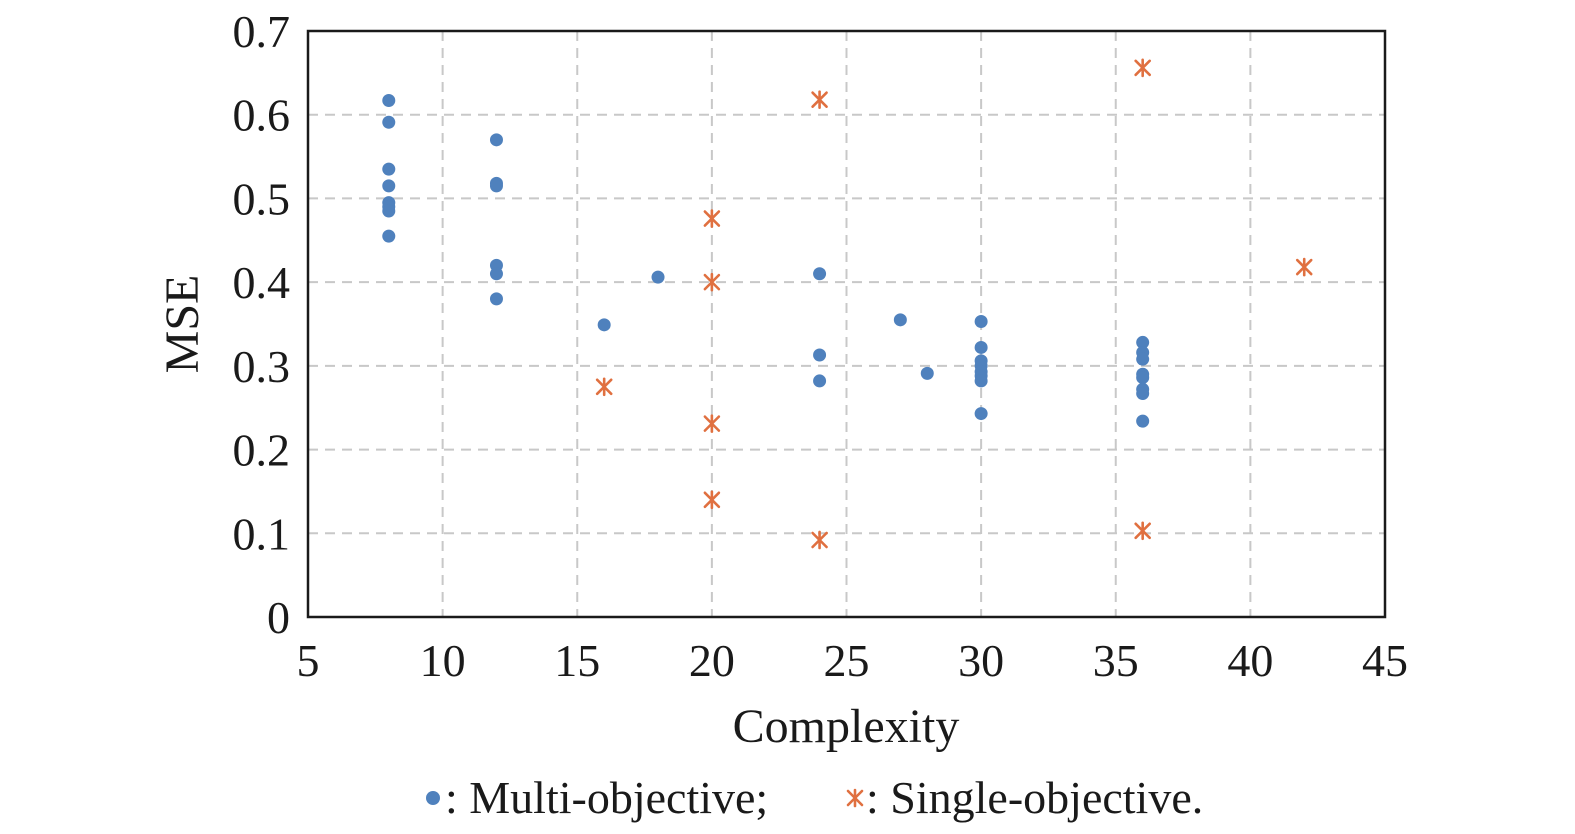  Describe the element at coordinates (262, 450) in the screenshot. I see `y-tick-label: 0.2` at that location.